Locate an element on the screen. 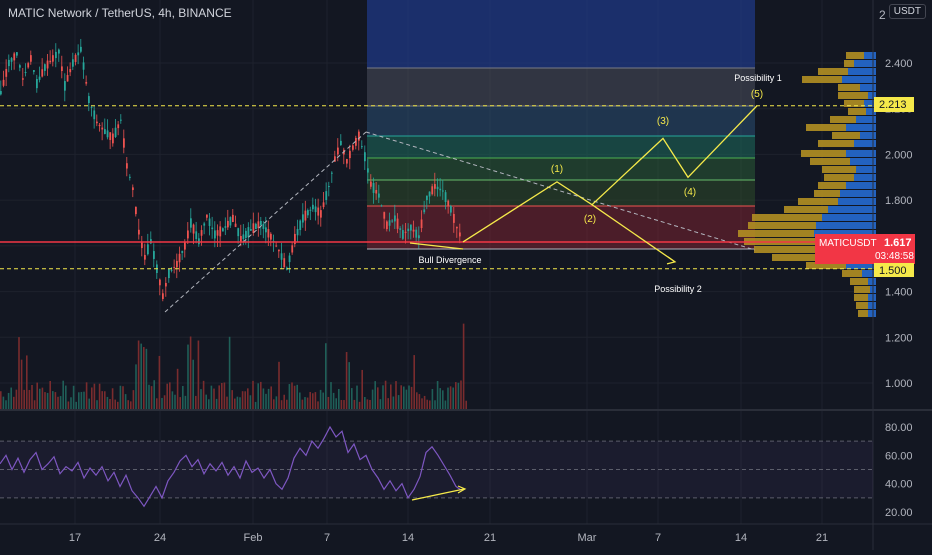  symbol-label: MATICUSDT is located at coordinates (848, 243).